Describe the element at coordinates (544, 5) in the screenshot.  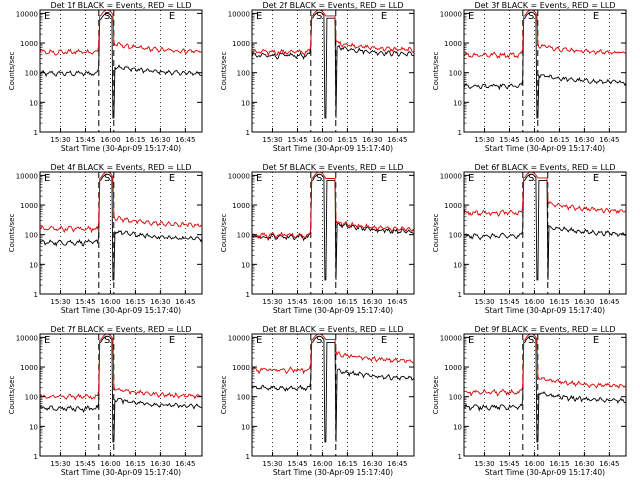
I see `panel-title: Det 3f BLACK = Events, RED = LLD` at that location.